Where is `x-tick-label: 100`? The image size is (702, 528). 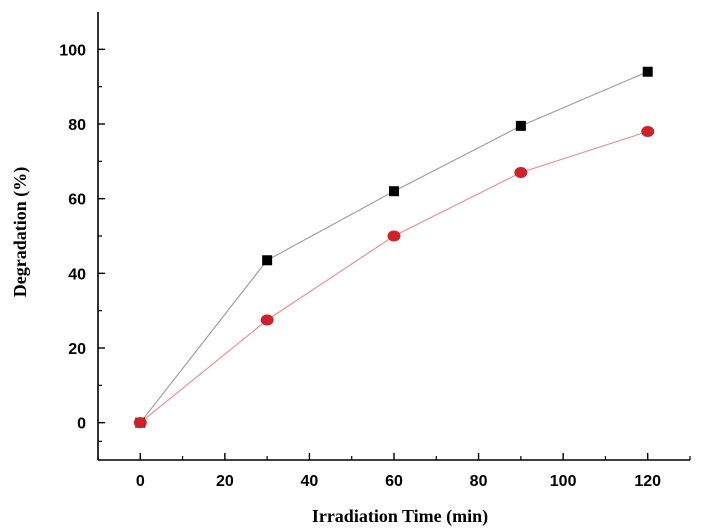
x-tick-label: 100 is located at coordinates (563, 481).